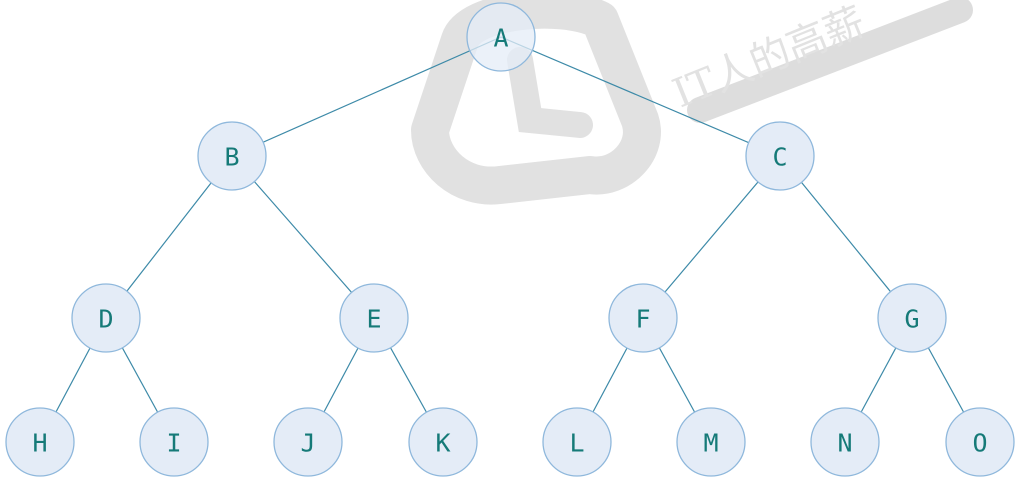 The image size is (1024, 479). I want to click on tree-node-g: G, so click(912, 318).